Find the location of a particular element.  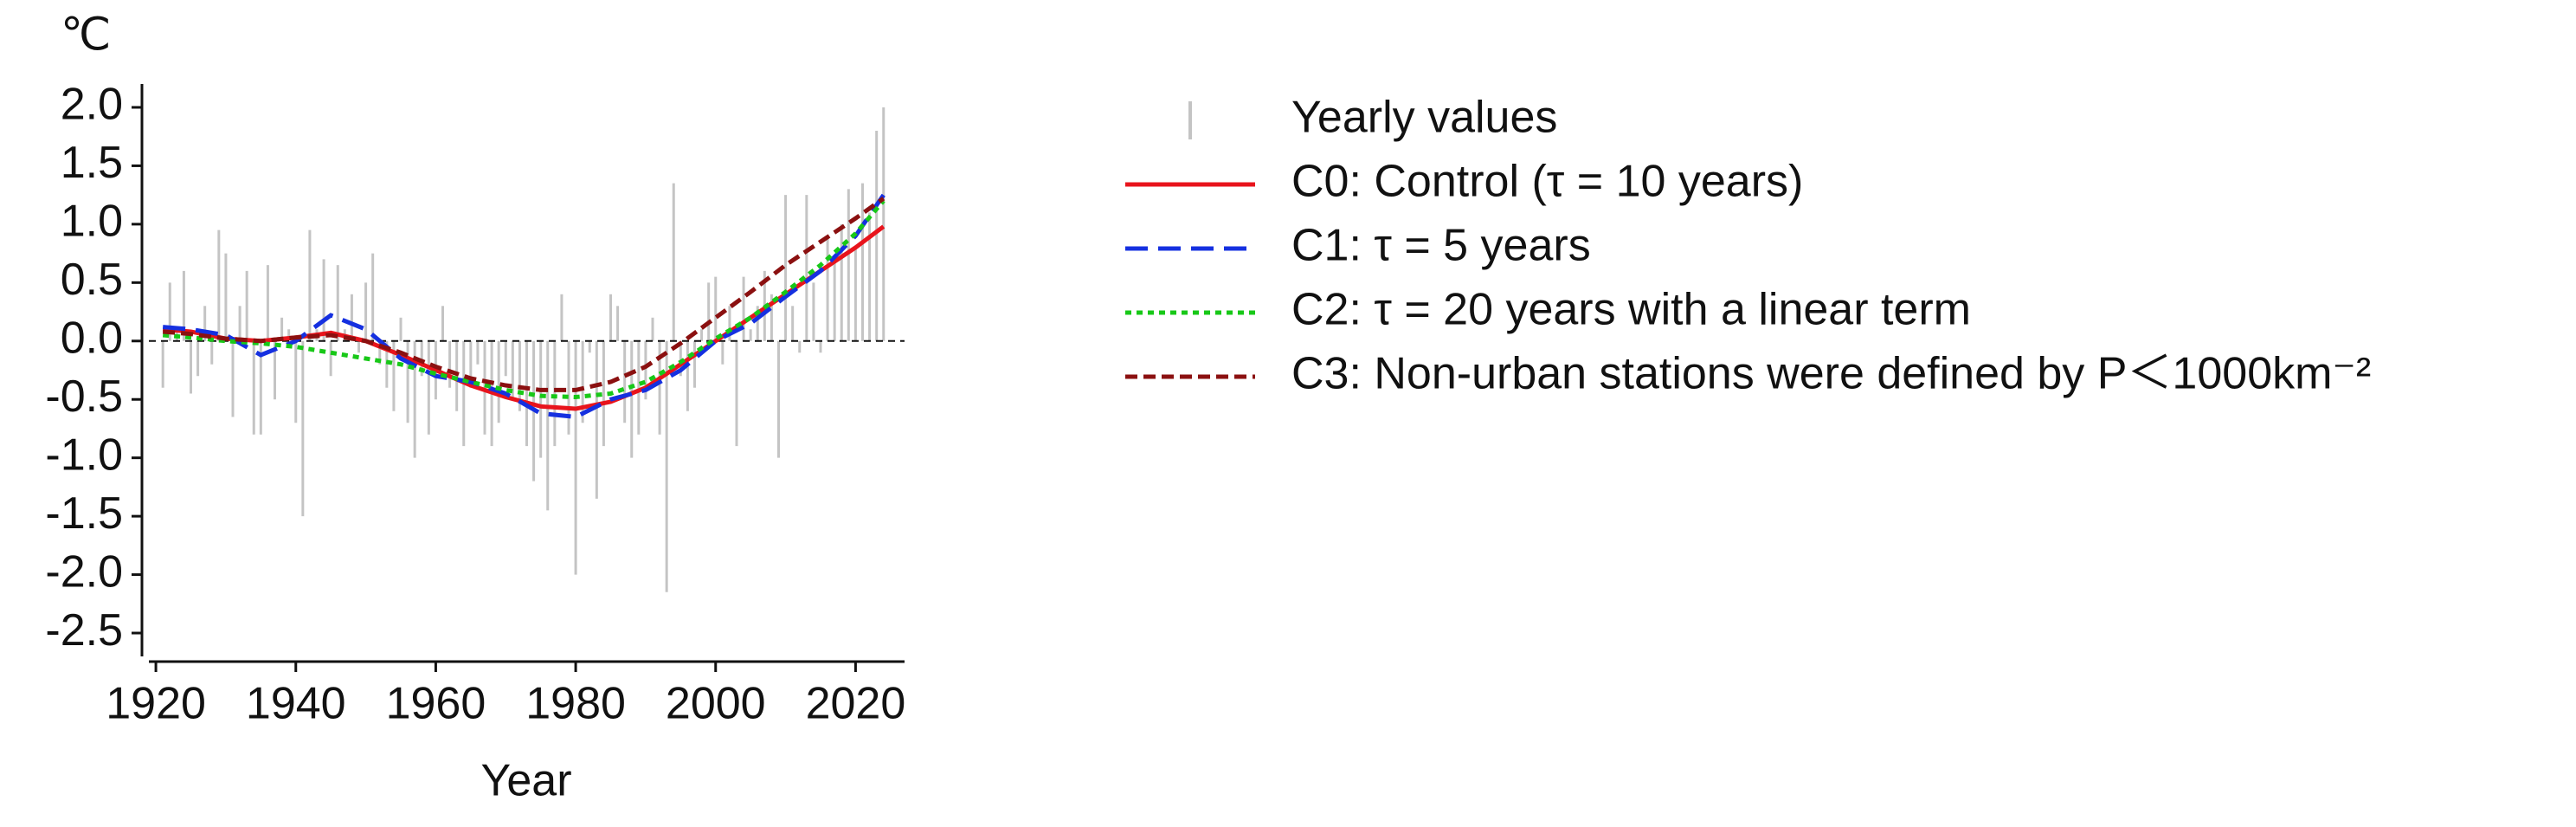

legend-label: Yearly values is located at coordinates (1424, 118).